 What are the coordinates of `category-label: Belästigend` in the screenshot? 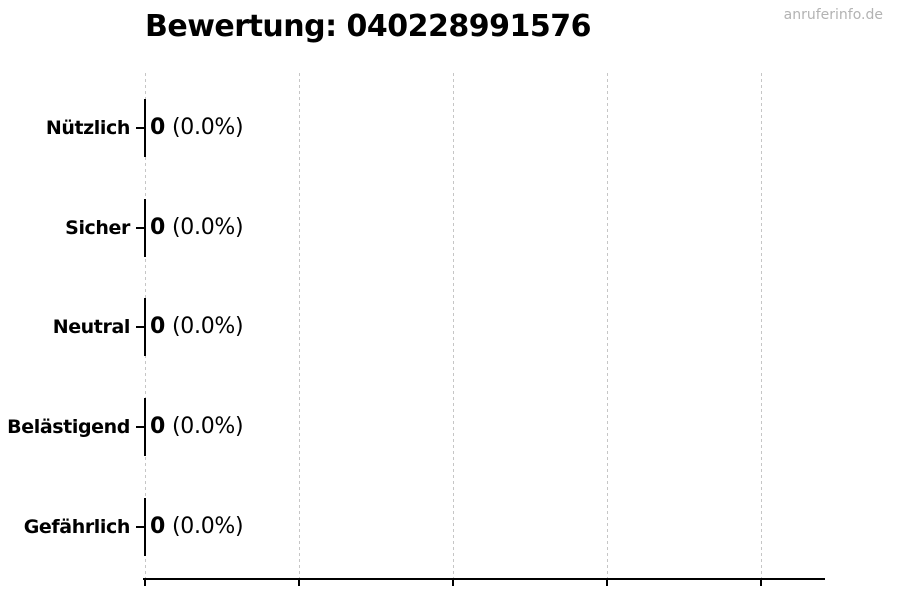 It's located at (68, 427).